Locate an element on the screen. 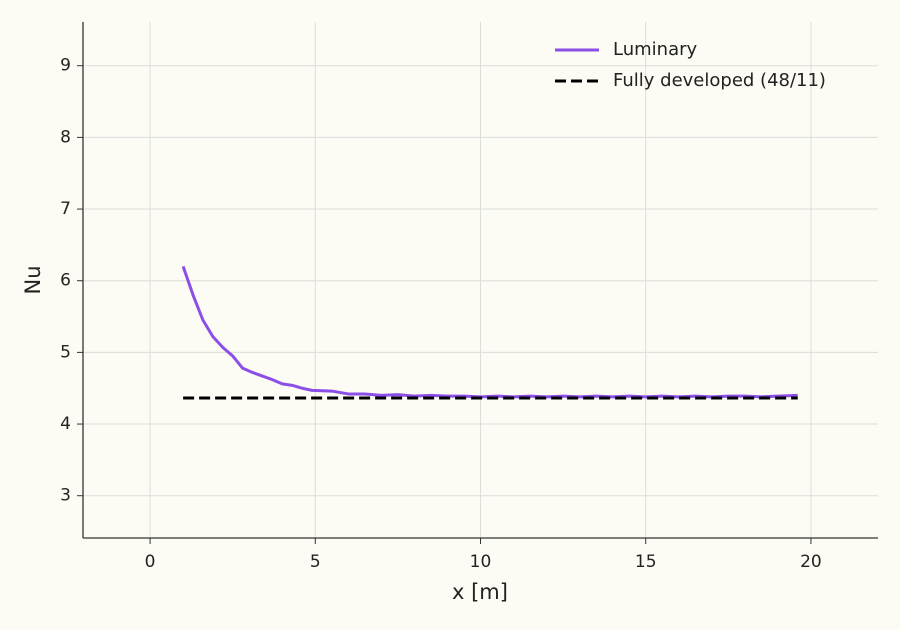 This screenshot has height=630, width=900. legend-label: Fully developed (48/11) is located at coordinates (719, 80).